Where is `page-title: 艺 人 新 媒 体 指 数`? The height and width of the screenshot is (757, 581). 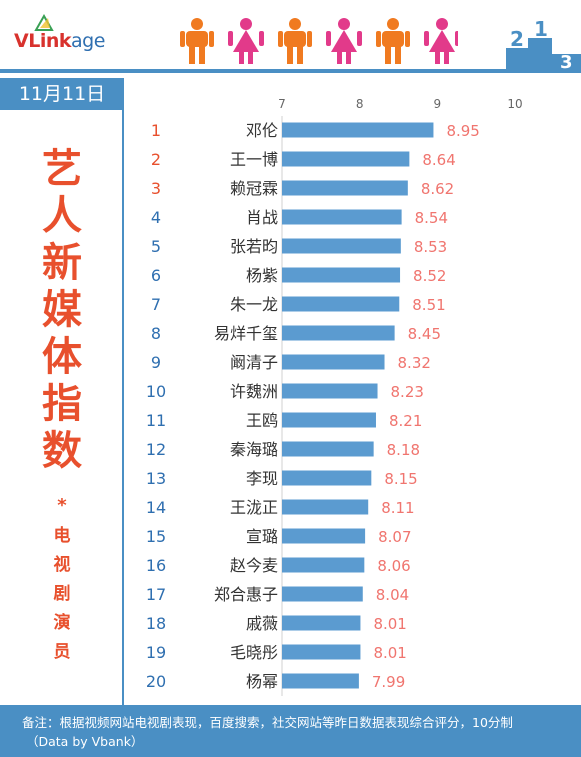 page-title: 艺 人 新 媒 体 指 数 is located at coordinates (62, 310).